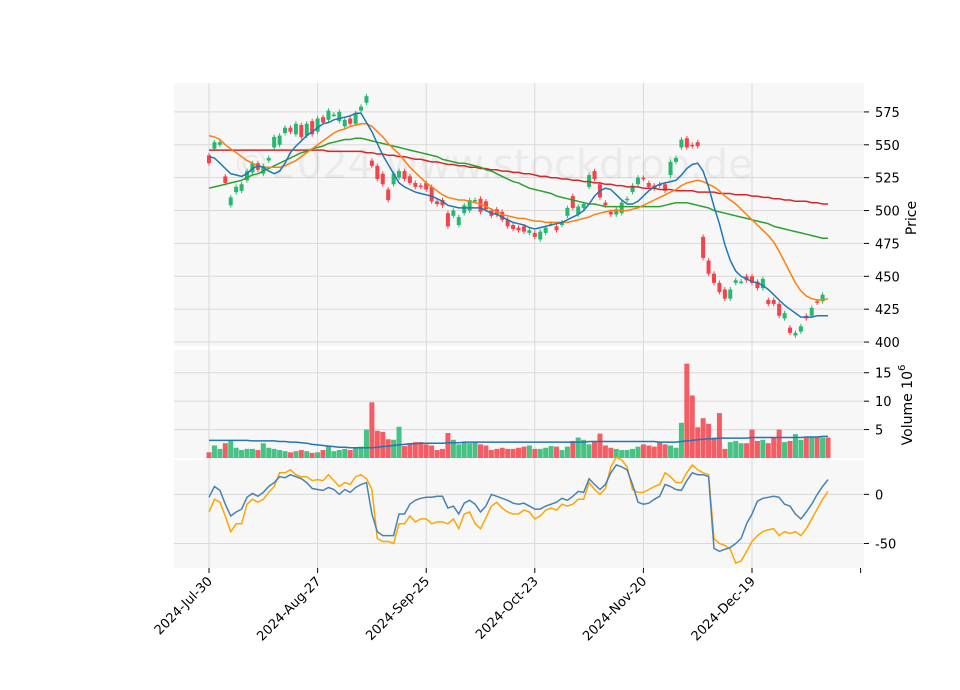 The height and width of the screenshot is (690, 960). What do you see at coordinates (518, 508) in the screenshot?
I see `oscillator-main-line` at bounding box center [518, 508].